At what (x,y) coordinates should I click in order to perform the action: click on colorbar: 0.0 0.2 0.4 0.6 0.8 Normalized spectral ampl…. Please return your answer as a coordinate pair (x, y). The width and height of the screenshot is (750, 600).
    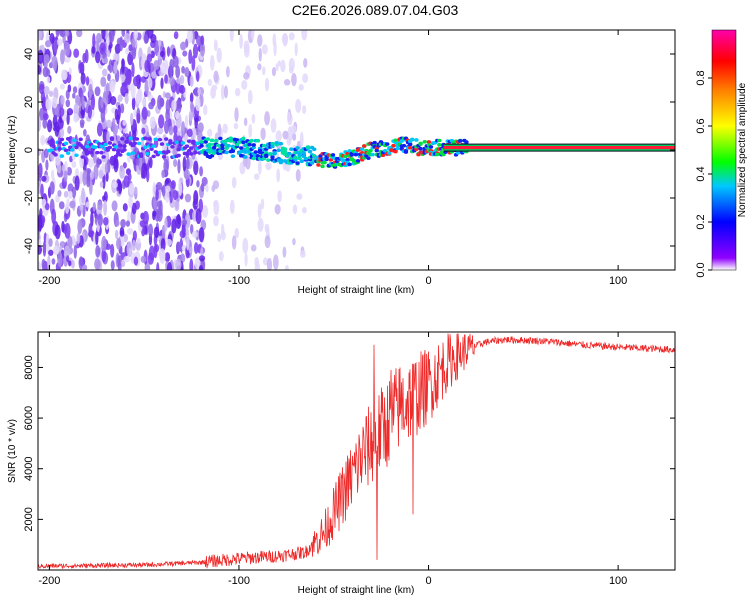
    Looking at the image, I should click on (721, 153).